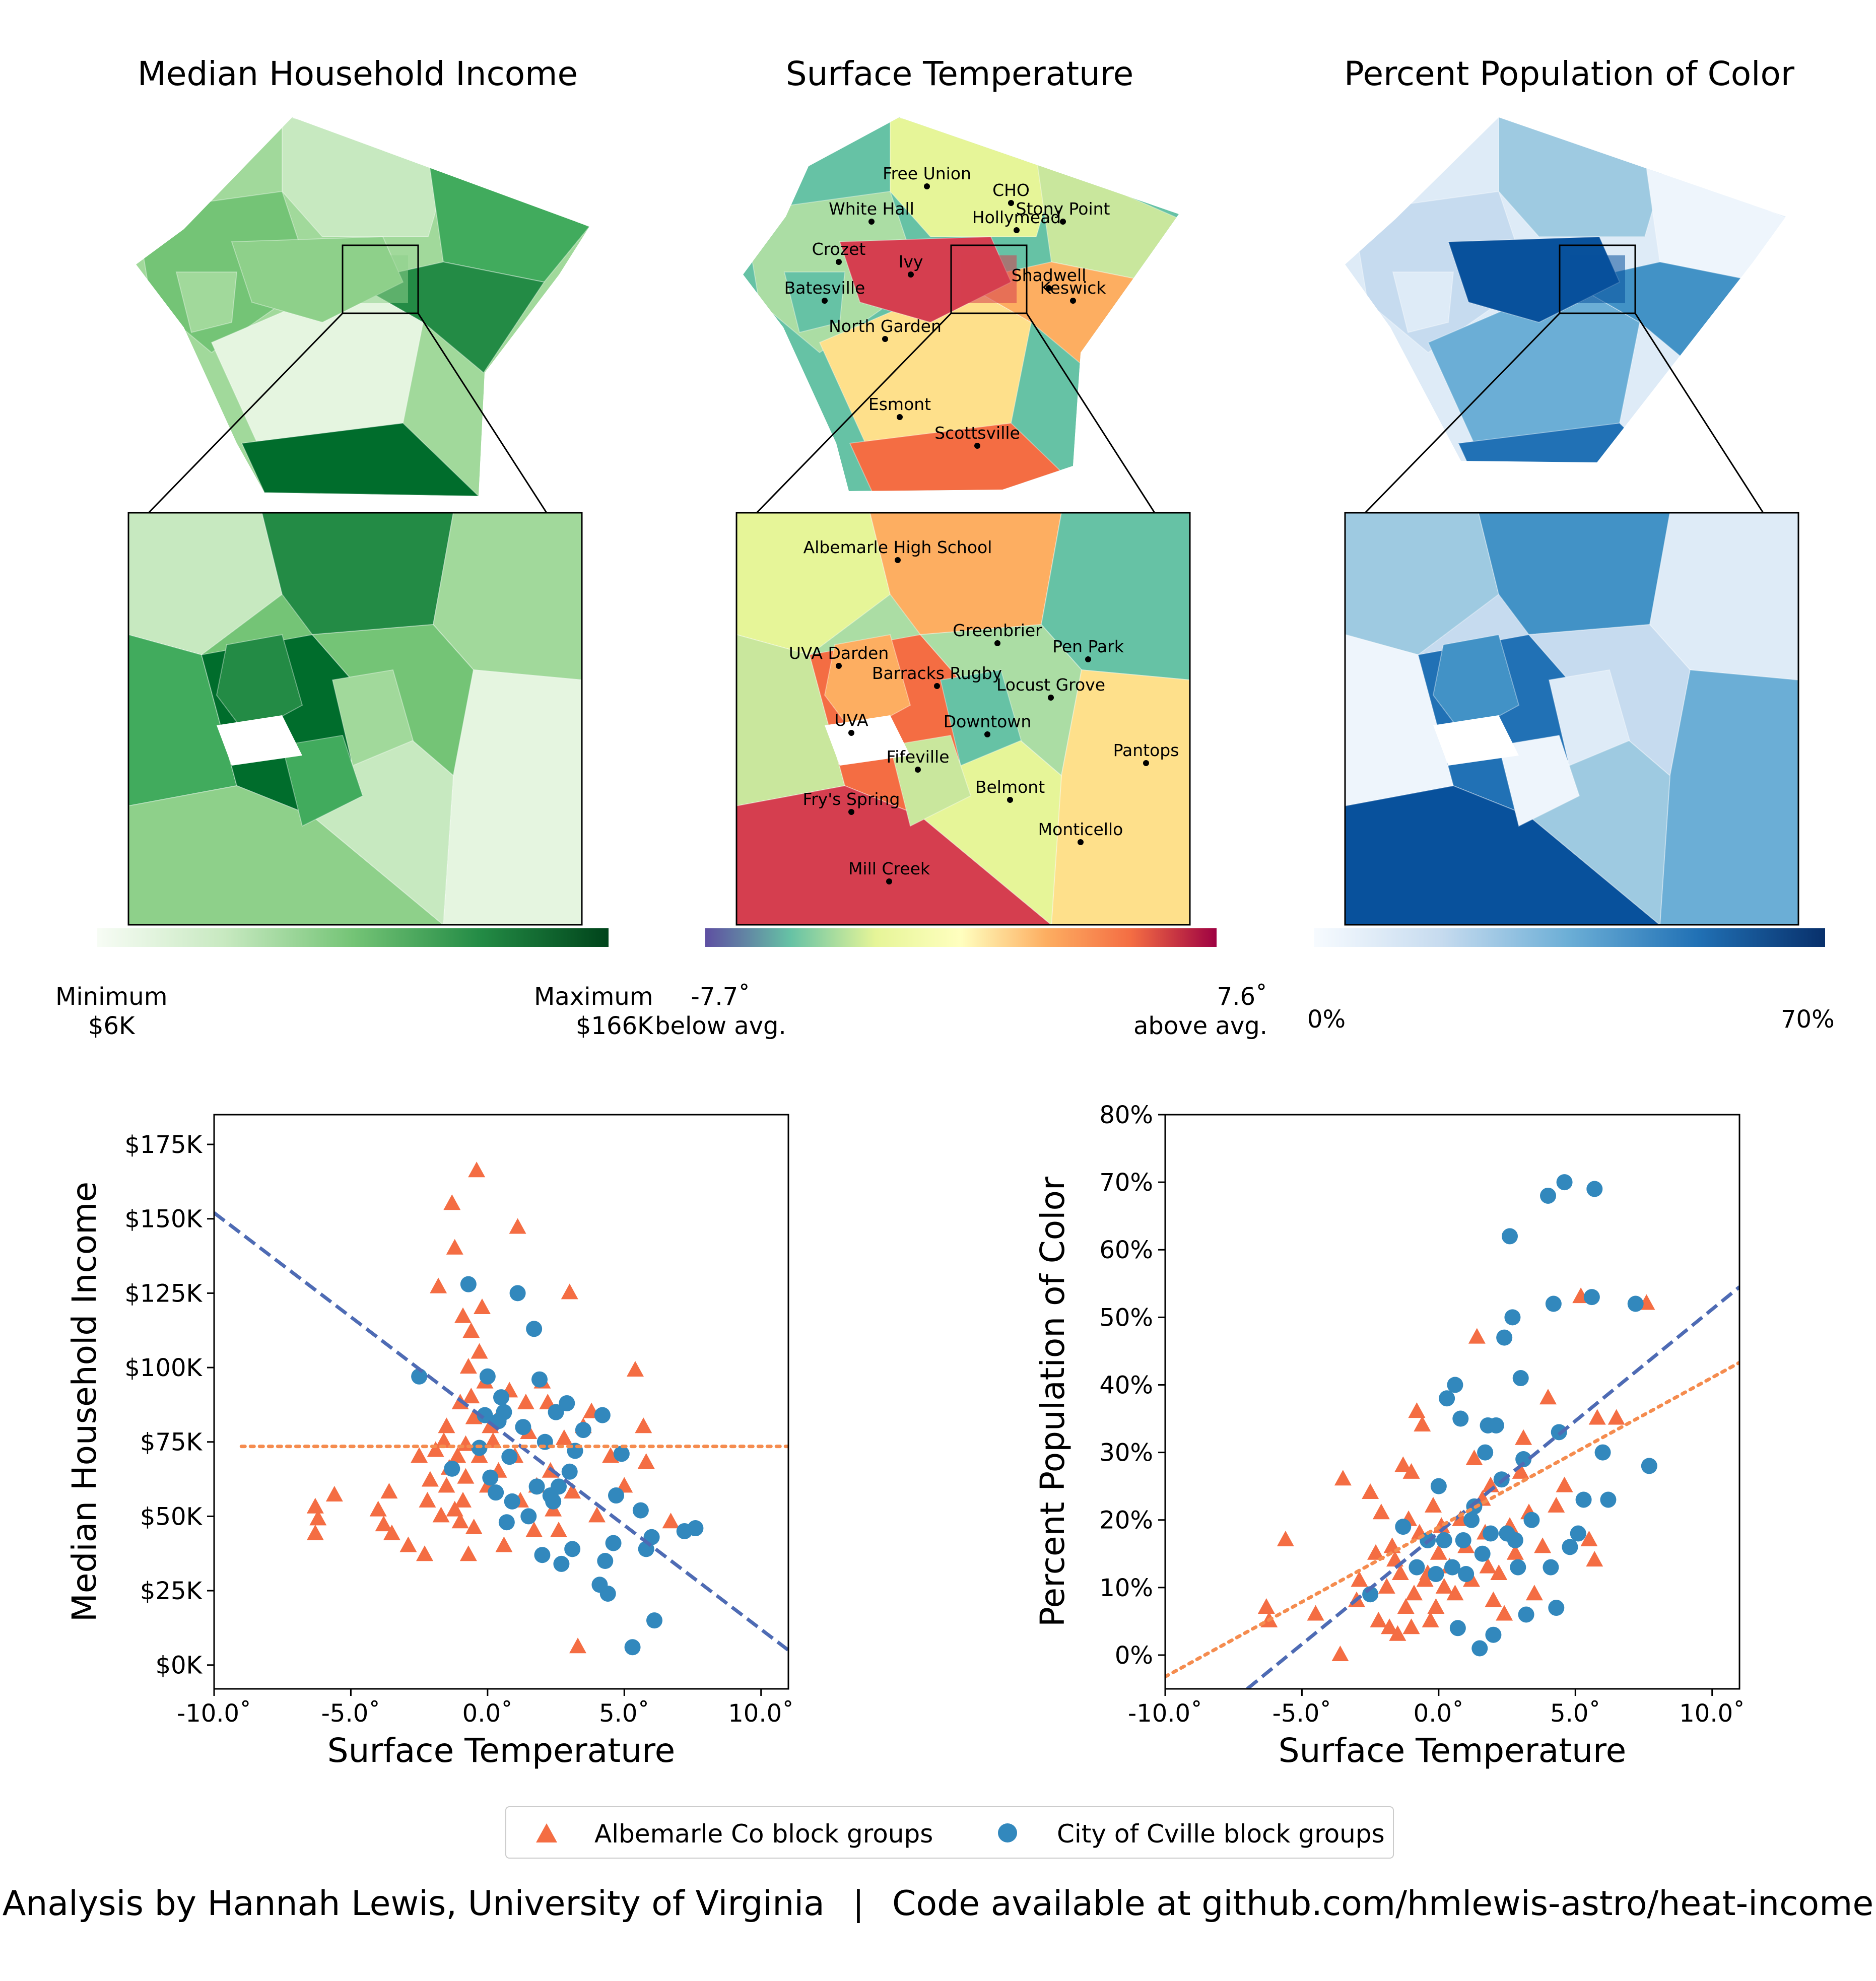  I want to click on place-label: Barracks Rugby, so click(937, 673).